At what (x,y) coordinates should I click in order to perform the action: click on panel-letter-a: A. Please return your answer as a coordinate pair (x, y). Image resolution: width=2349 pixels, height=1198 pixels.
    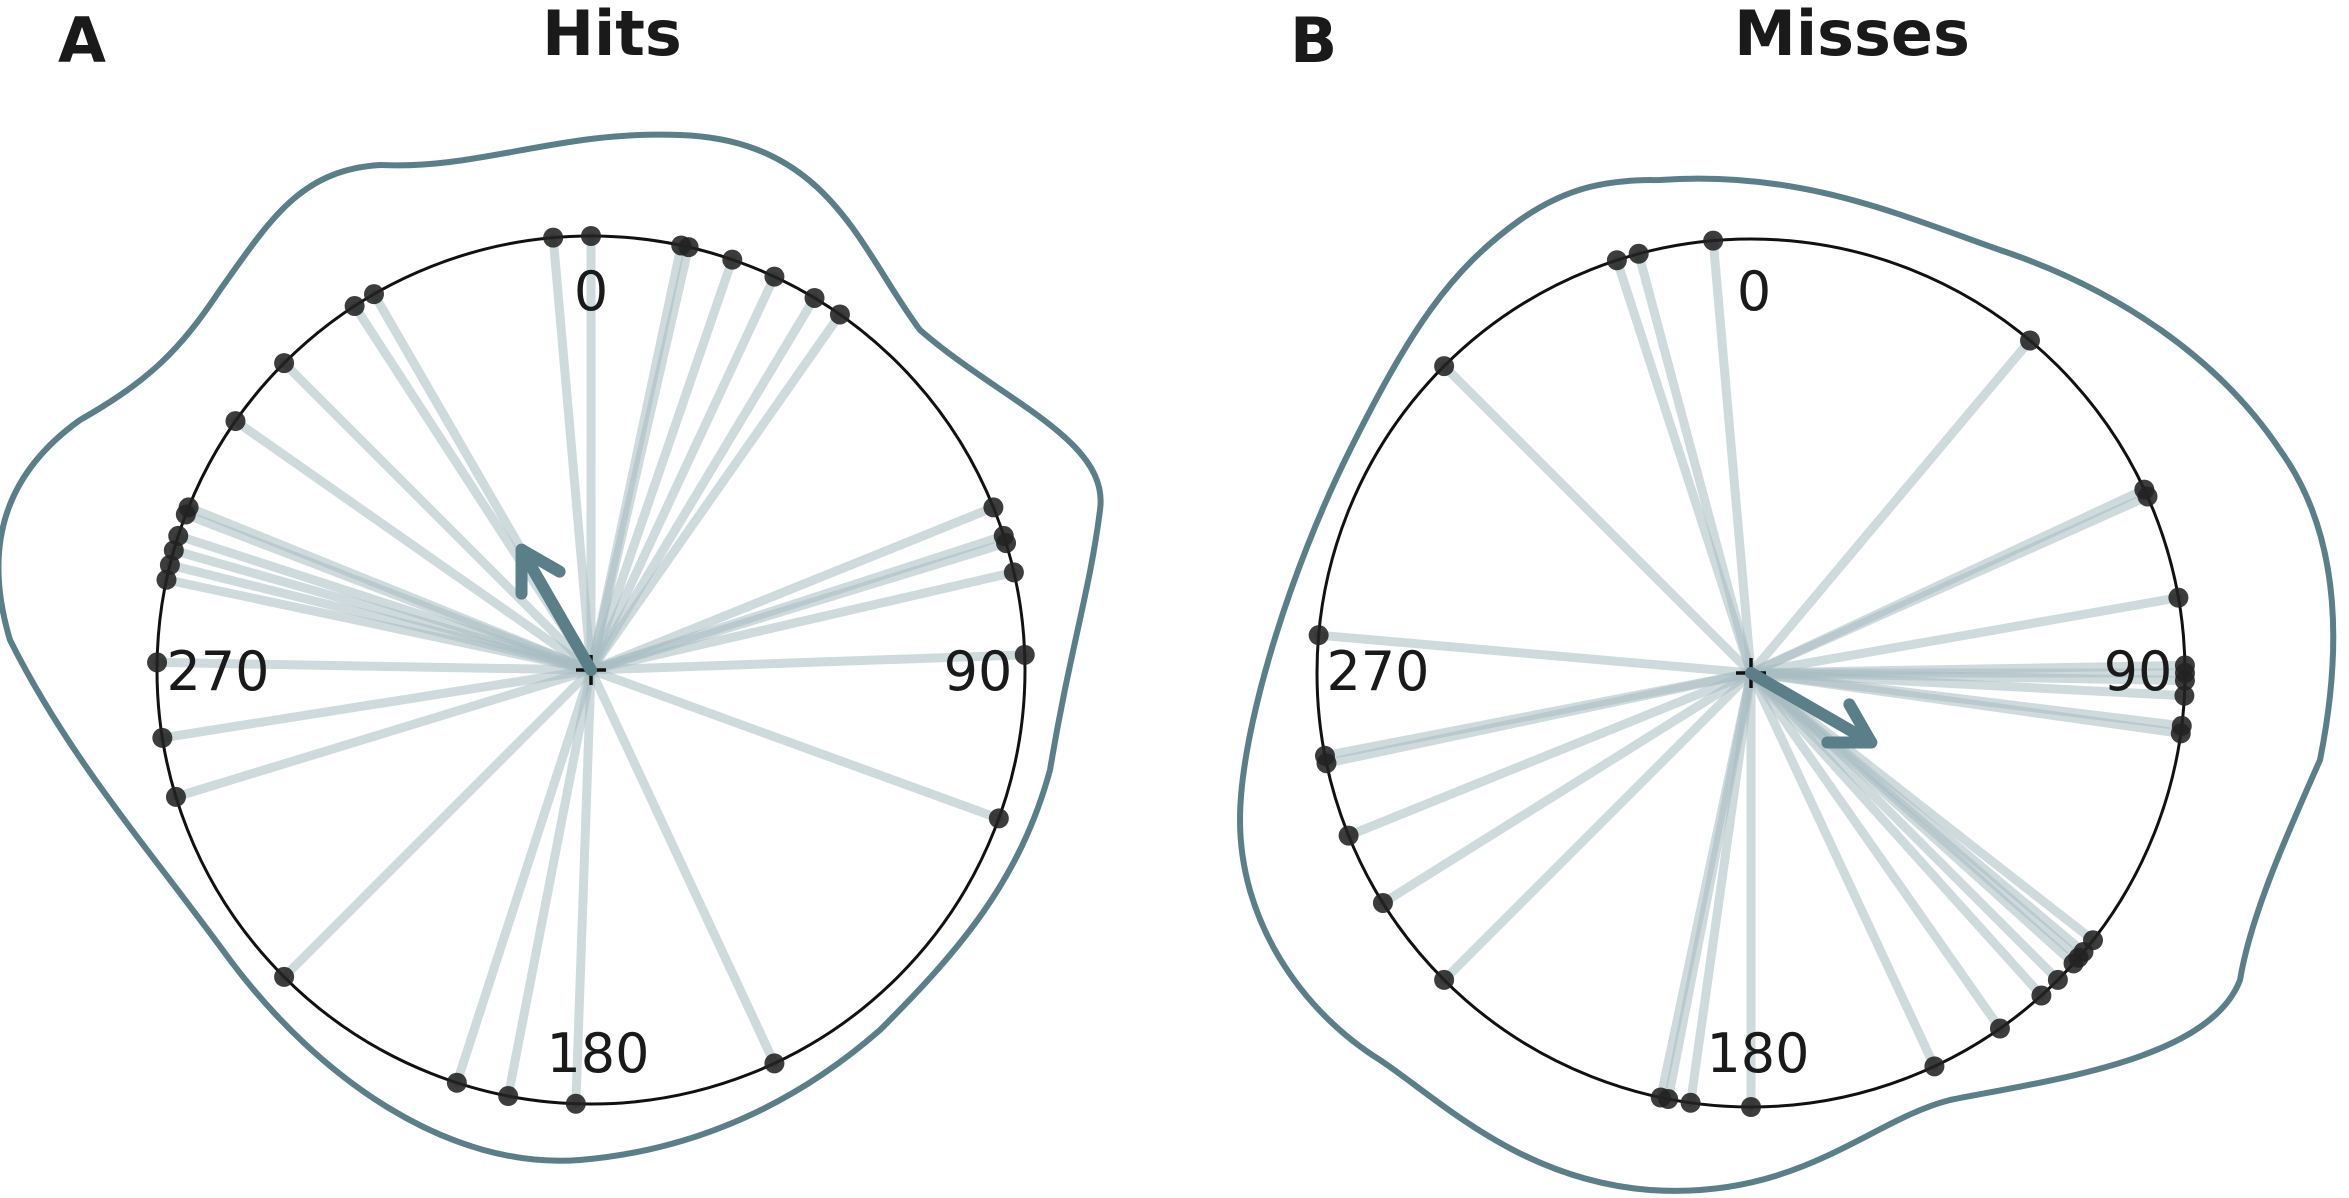
    Looking at the image, I should click on (82, 40).